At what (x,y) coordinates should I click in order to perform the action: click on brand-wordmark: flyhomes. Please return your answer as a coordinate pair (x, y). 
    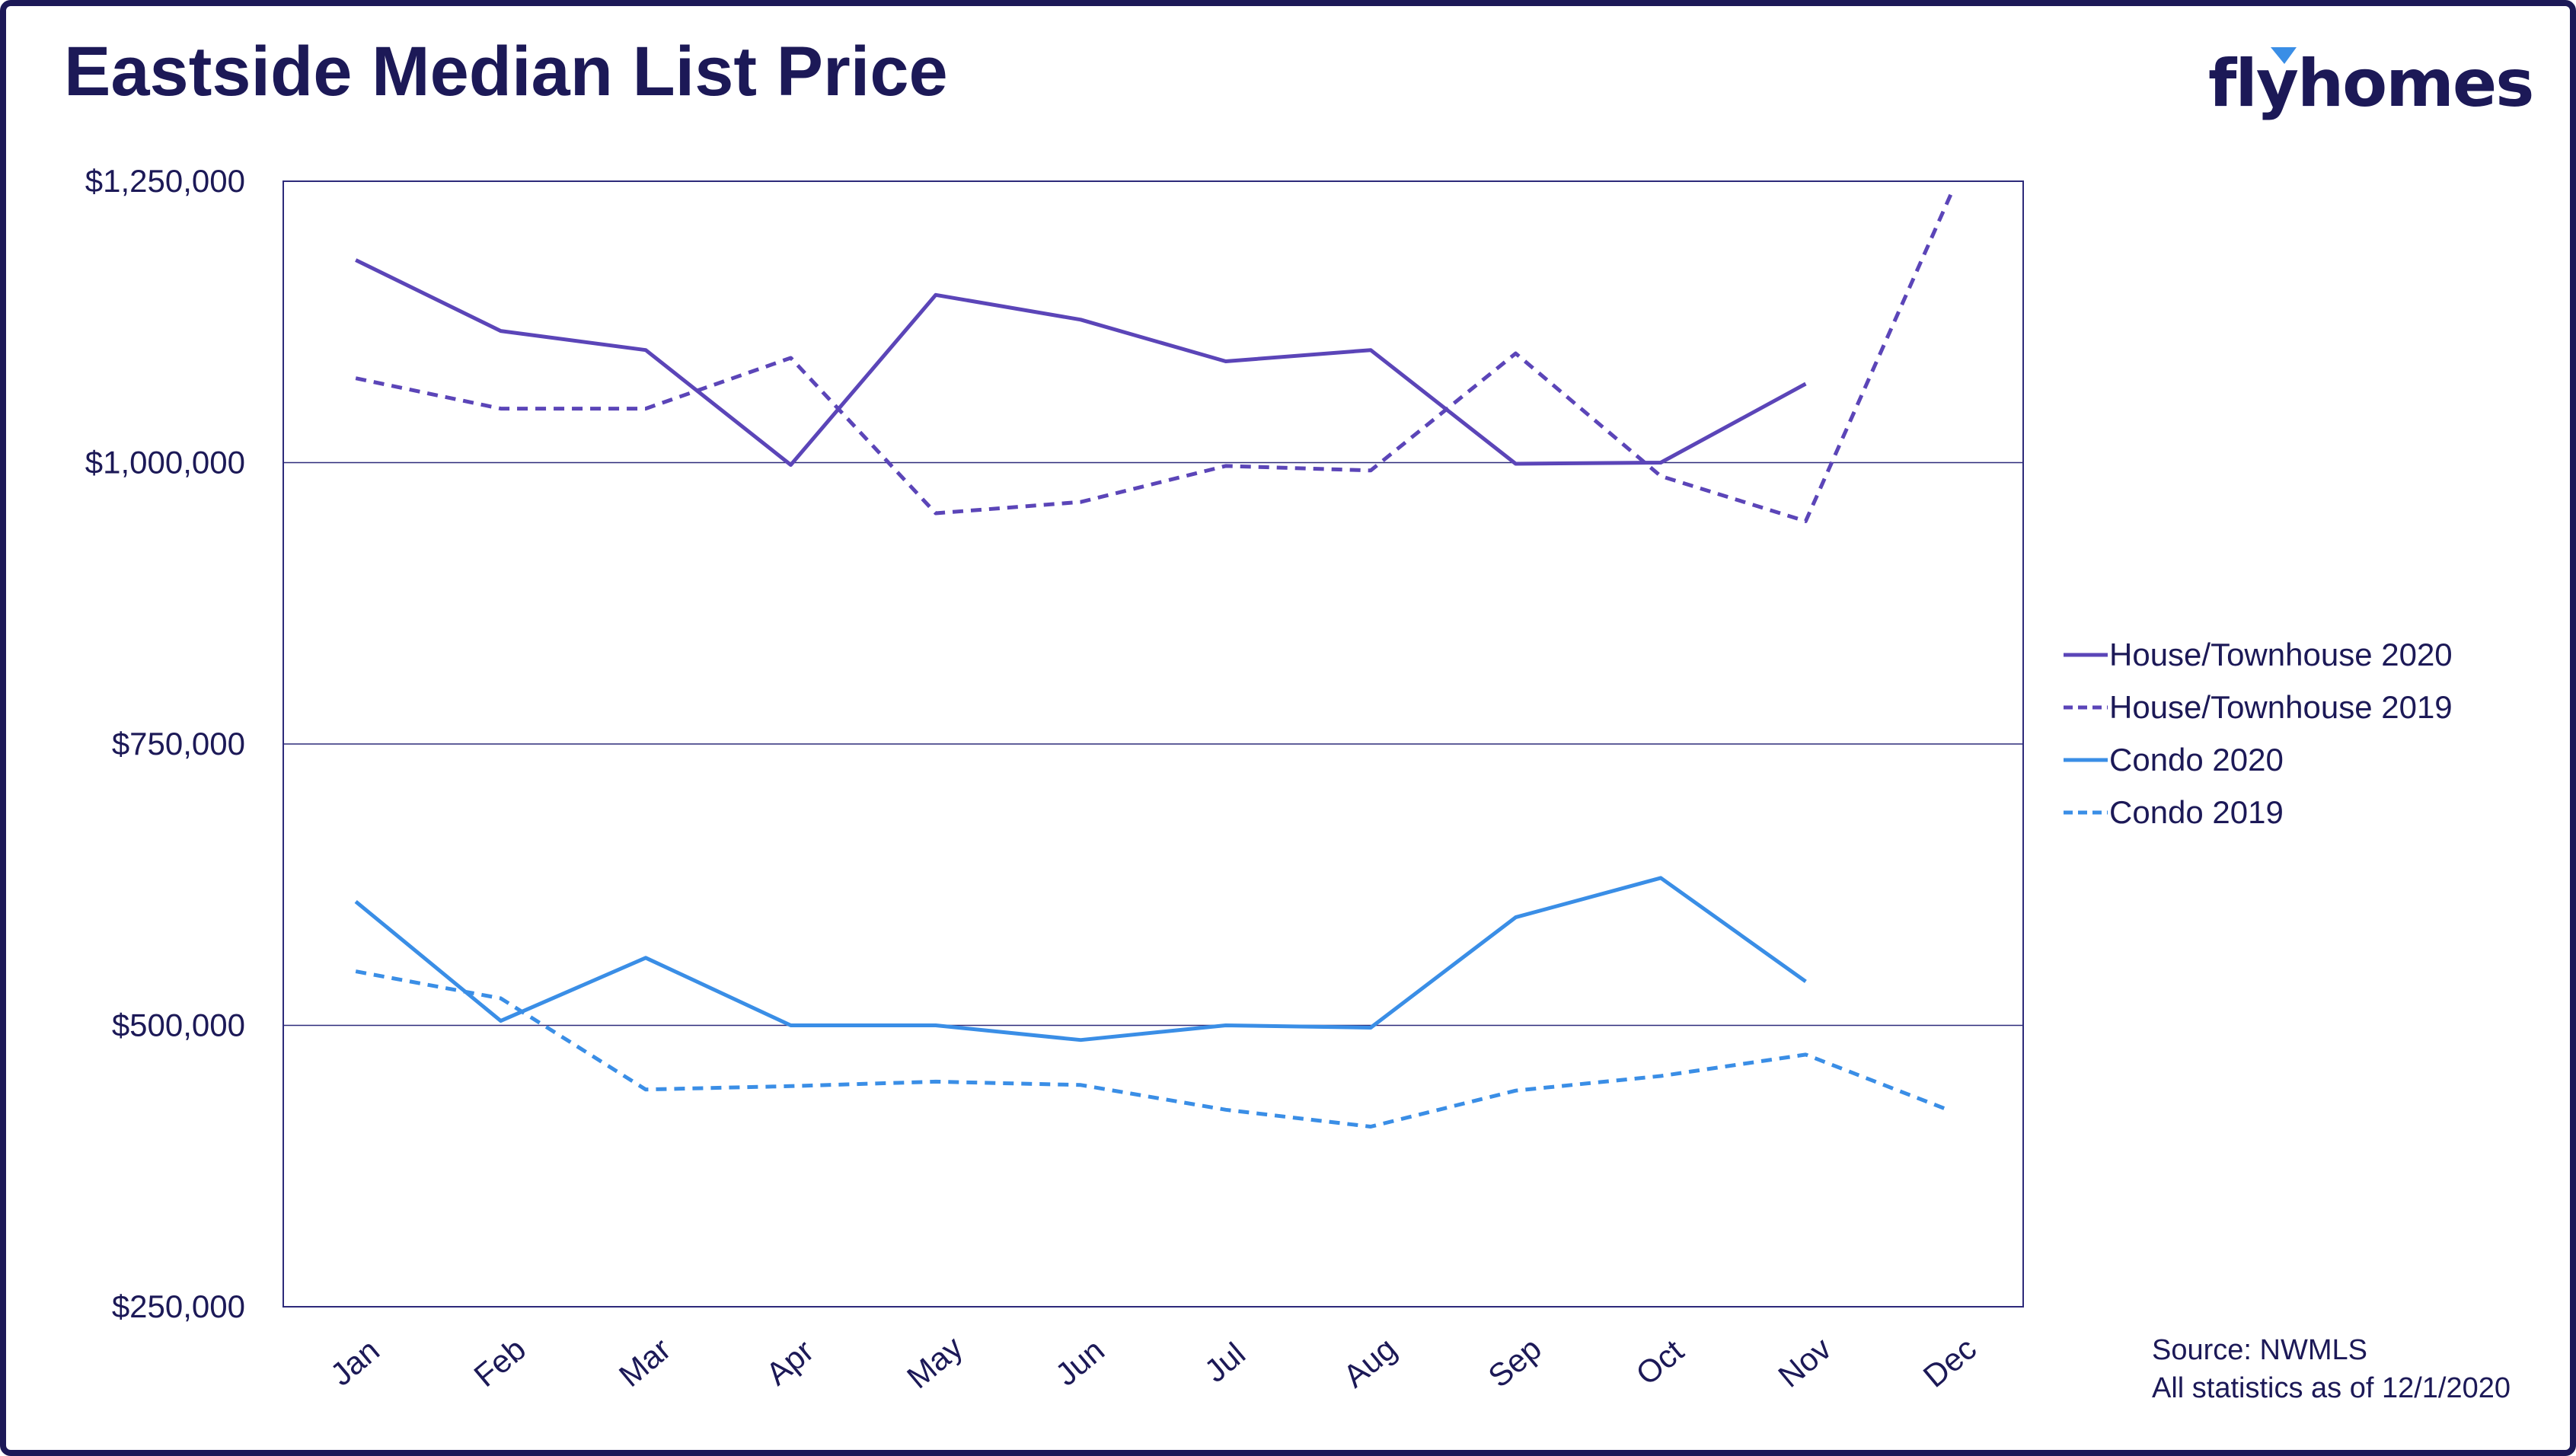
    Looking at the image, I should click on (2371, 84).